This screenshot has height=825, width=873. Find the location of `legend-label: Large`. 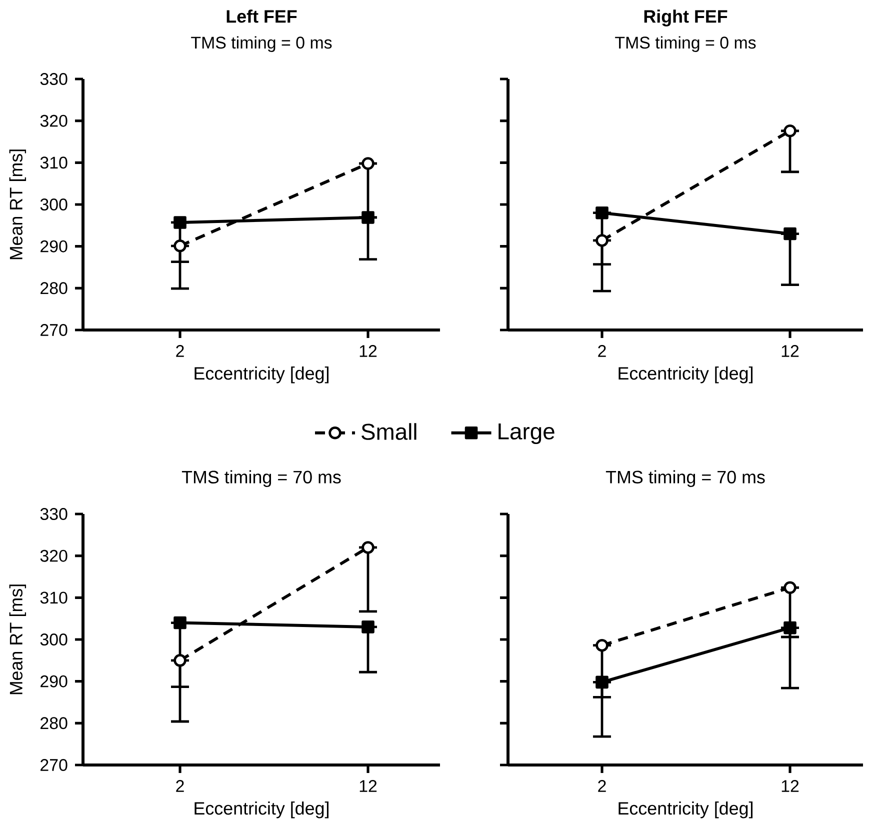

legend-label: Large is located at coordinates (526, 434).